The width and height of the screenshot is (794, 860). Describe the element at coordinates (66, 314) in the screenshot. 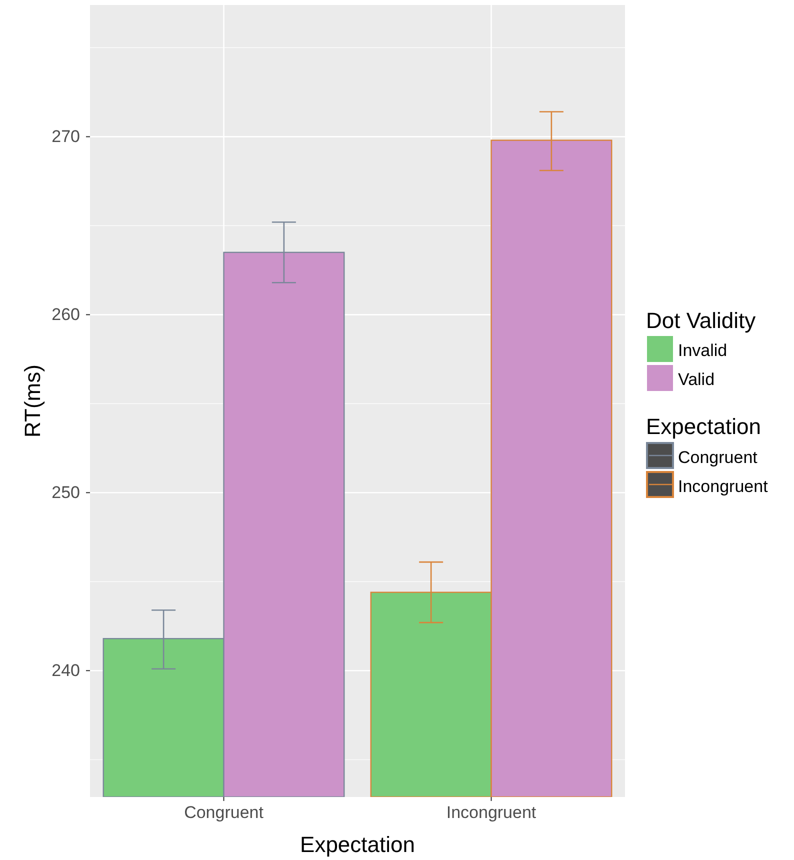

I see `y-tick-label: 260` at that location.